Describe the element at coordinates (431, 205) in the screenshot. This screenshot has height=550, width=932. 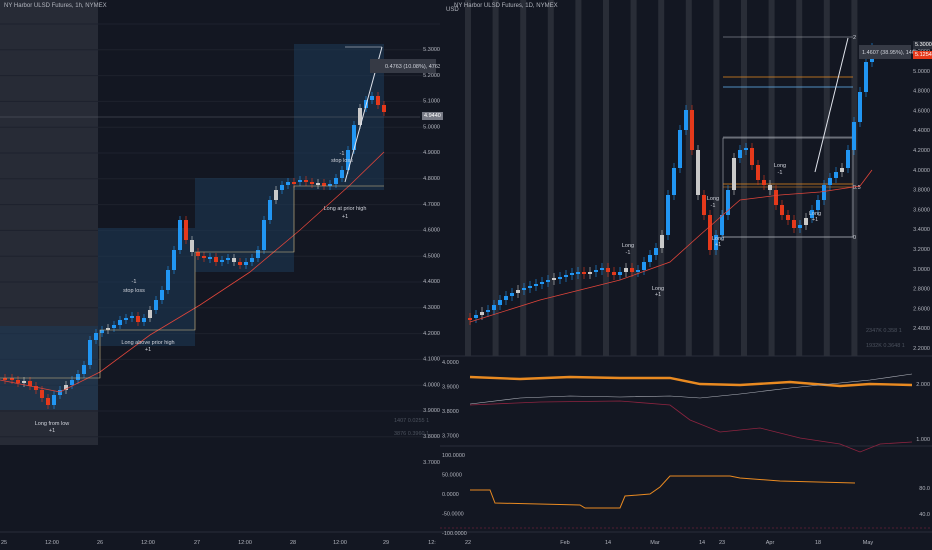
I see `price-tick: 4.7000` at that location.